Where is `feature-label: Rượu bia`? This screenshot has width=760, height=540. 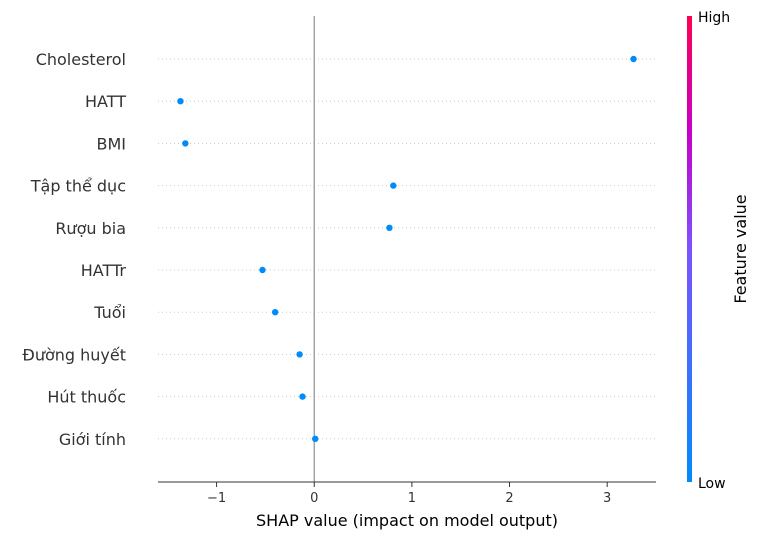
feature-label: Rượu bia is located at coordinates (90, 228).